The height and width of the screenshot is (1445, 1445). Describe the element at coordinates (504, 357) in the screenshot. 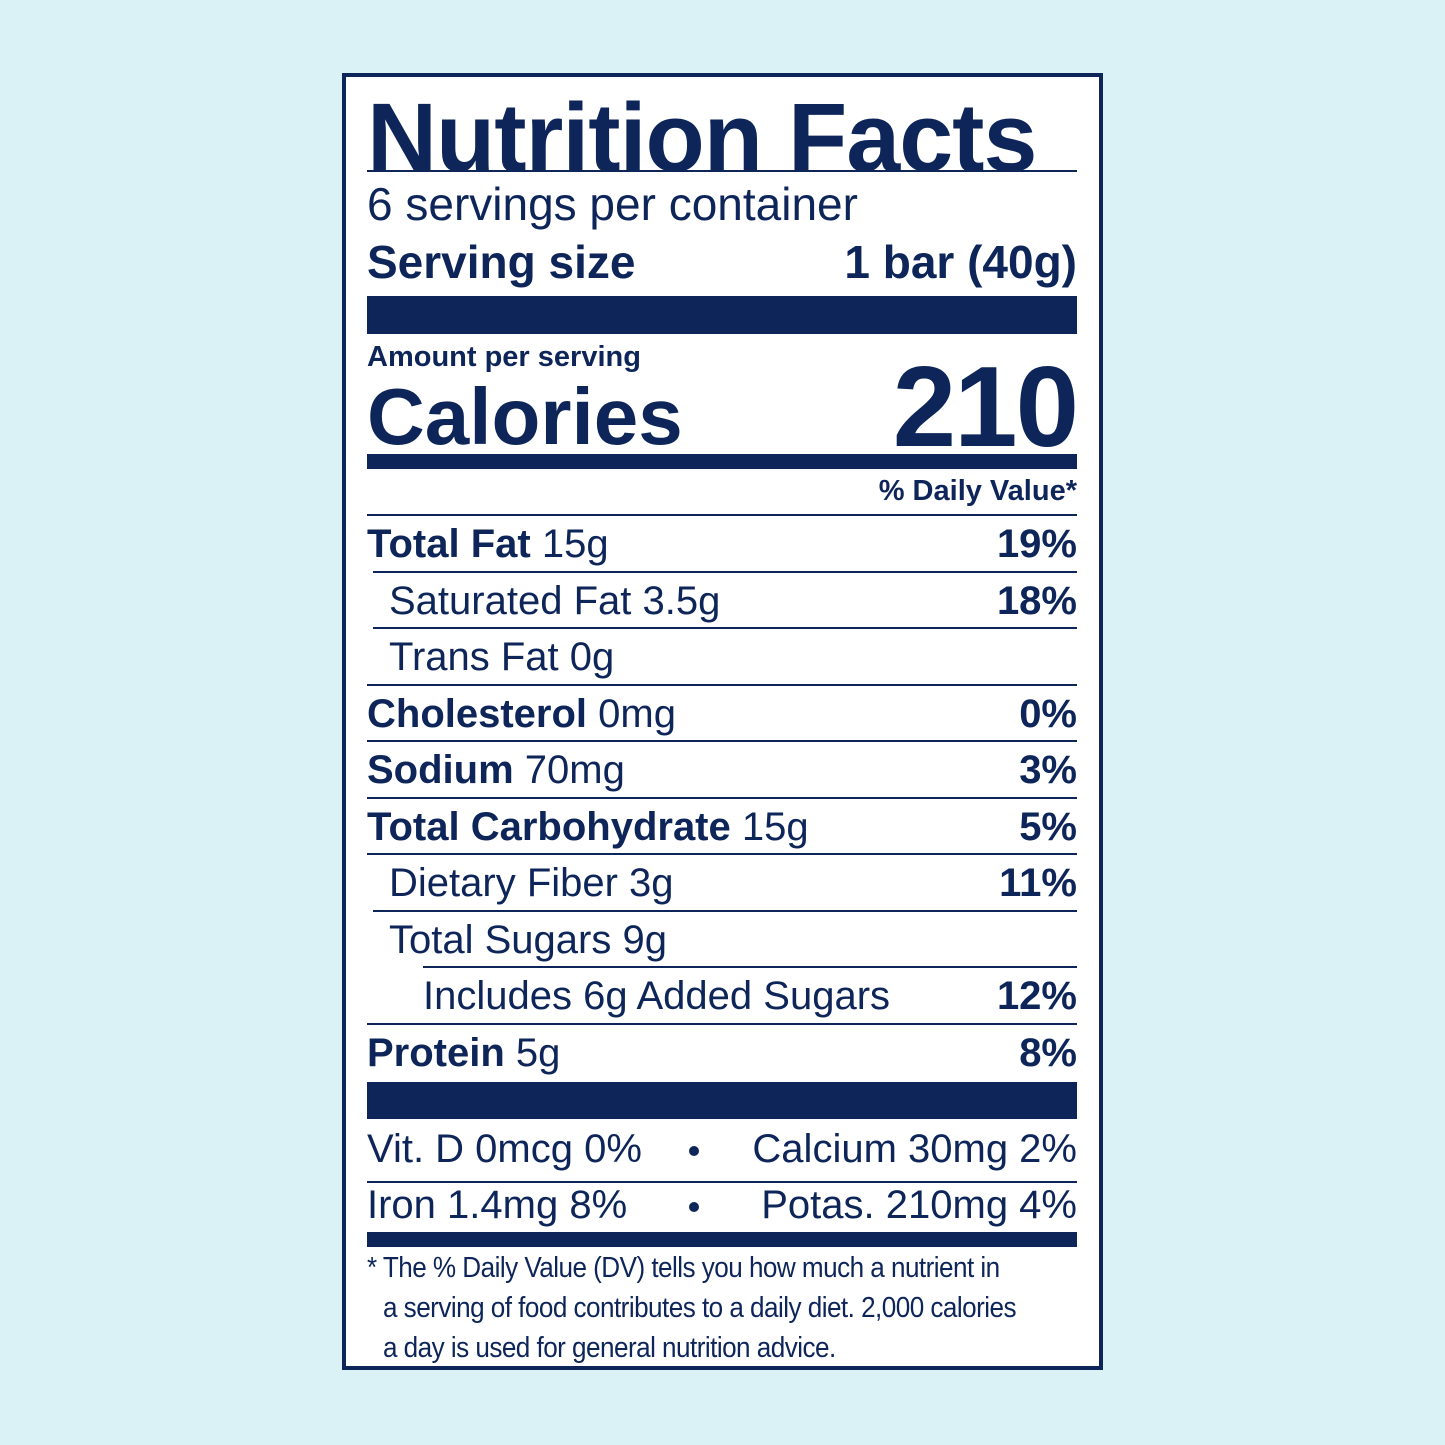

I see `amount-per-serving: Amount per serving` at that location.